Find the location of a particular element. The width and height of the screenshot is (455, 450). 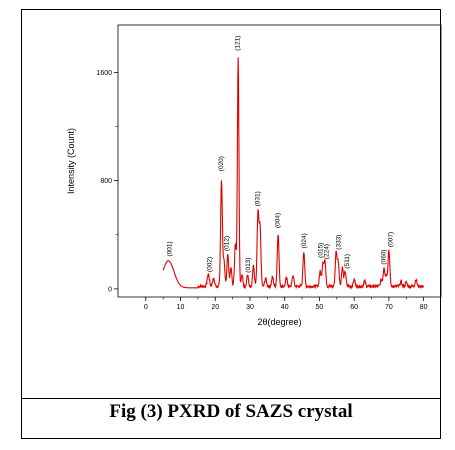

x-tick-label: 40 is located at coordinates (285, 307).